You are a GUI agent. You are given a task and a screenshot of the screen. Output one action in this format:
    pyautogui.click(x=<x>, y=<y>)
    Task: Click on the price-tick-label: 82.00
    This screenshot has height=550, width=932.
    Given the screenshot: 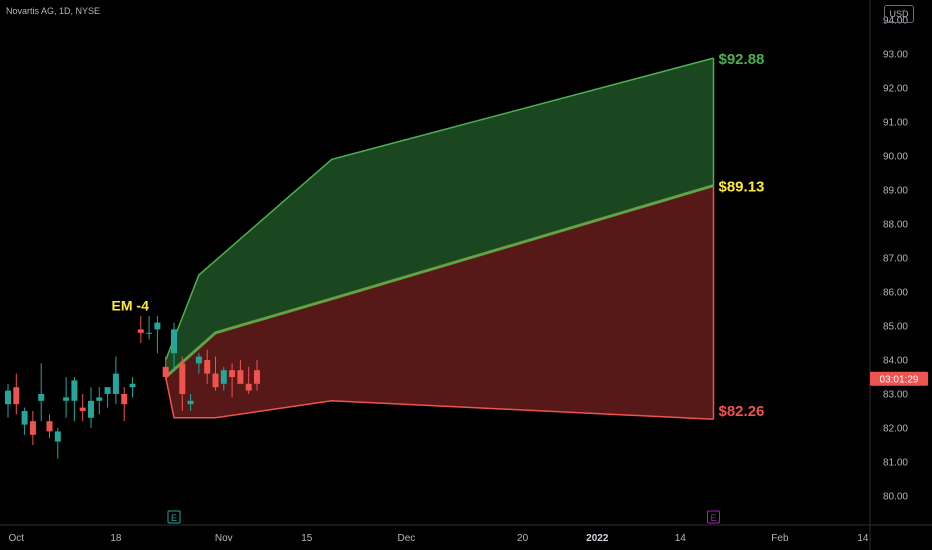 What is the action you would take?
    pyautogui.click(x=895, y=429)
    